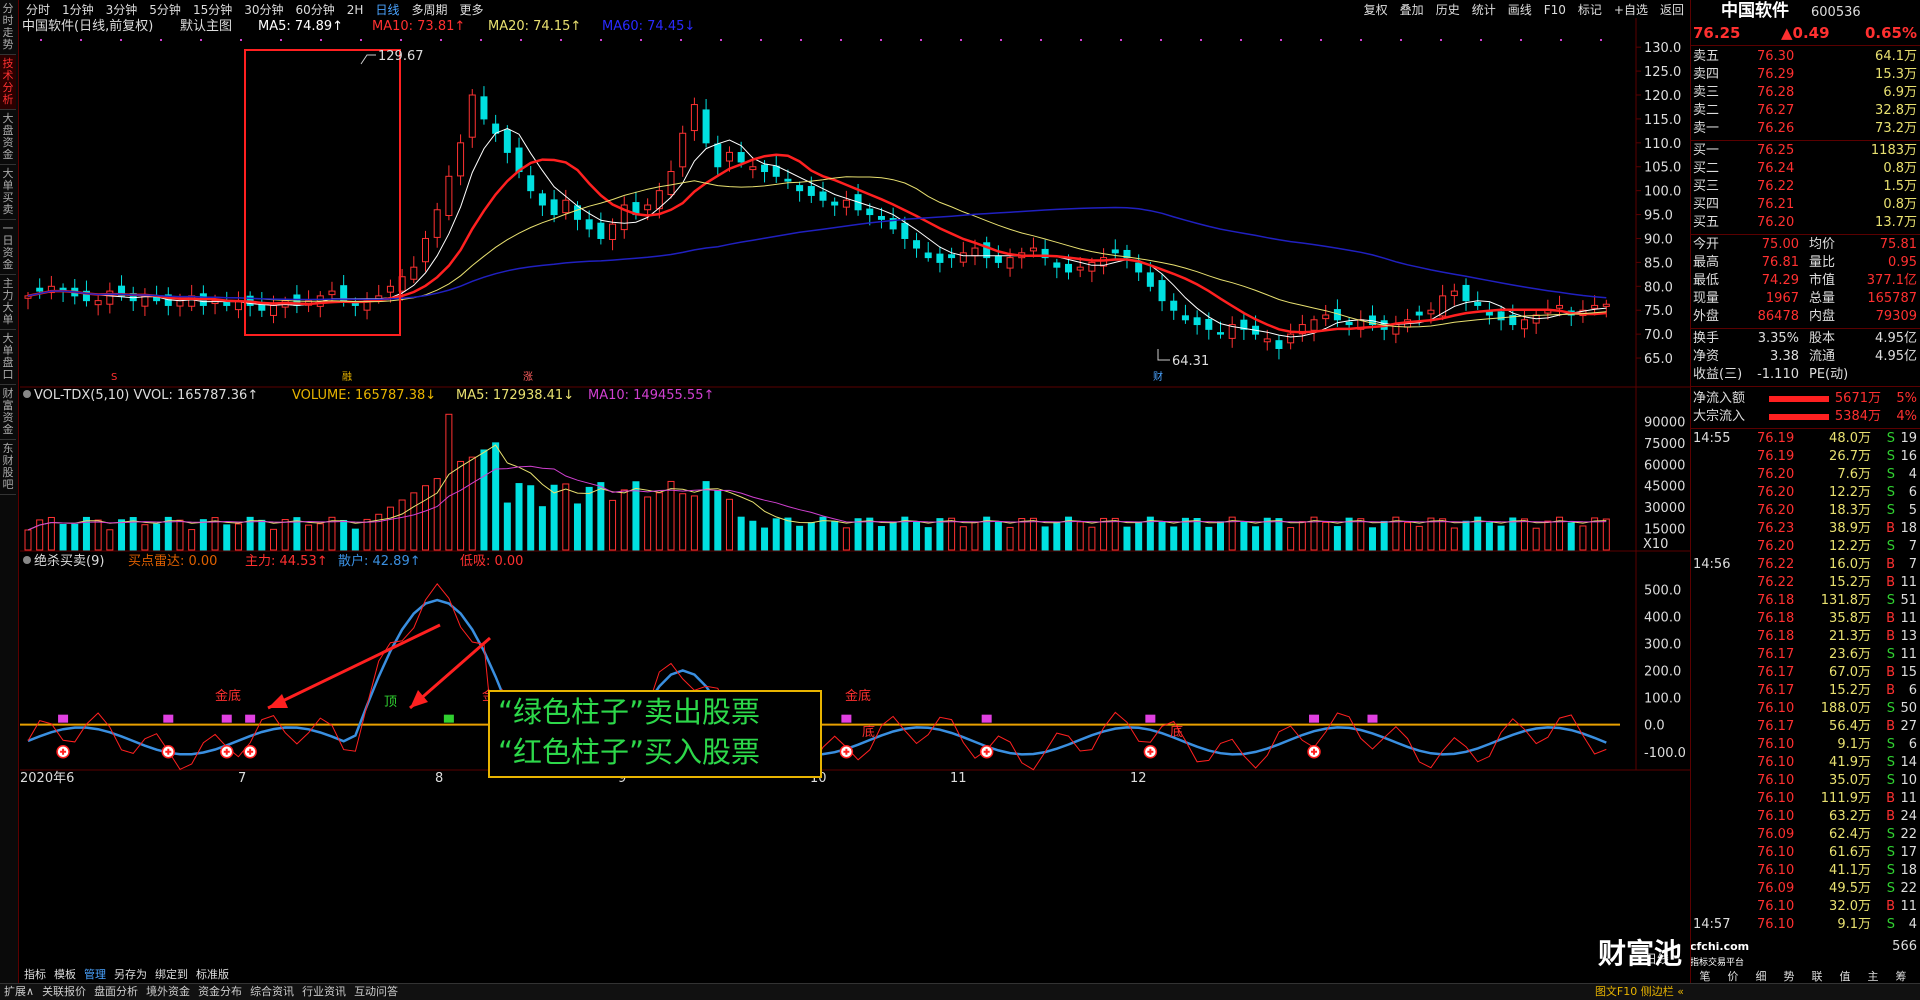  What do you see at coordinates (121, 10) in the screenshot?
I see `period-3分钟: 3分钟` at bounding box center [121, 10].